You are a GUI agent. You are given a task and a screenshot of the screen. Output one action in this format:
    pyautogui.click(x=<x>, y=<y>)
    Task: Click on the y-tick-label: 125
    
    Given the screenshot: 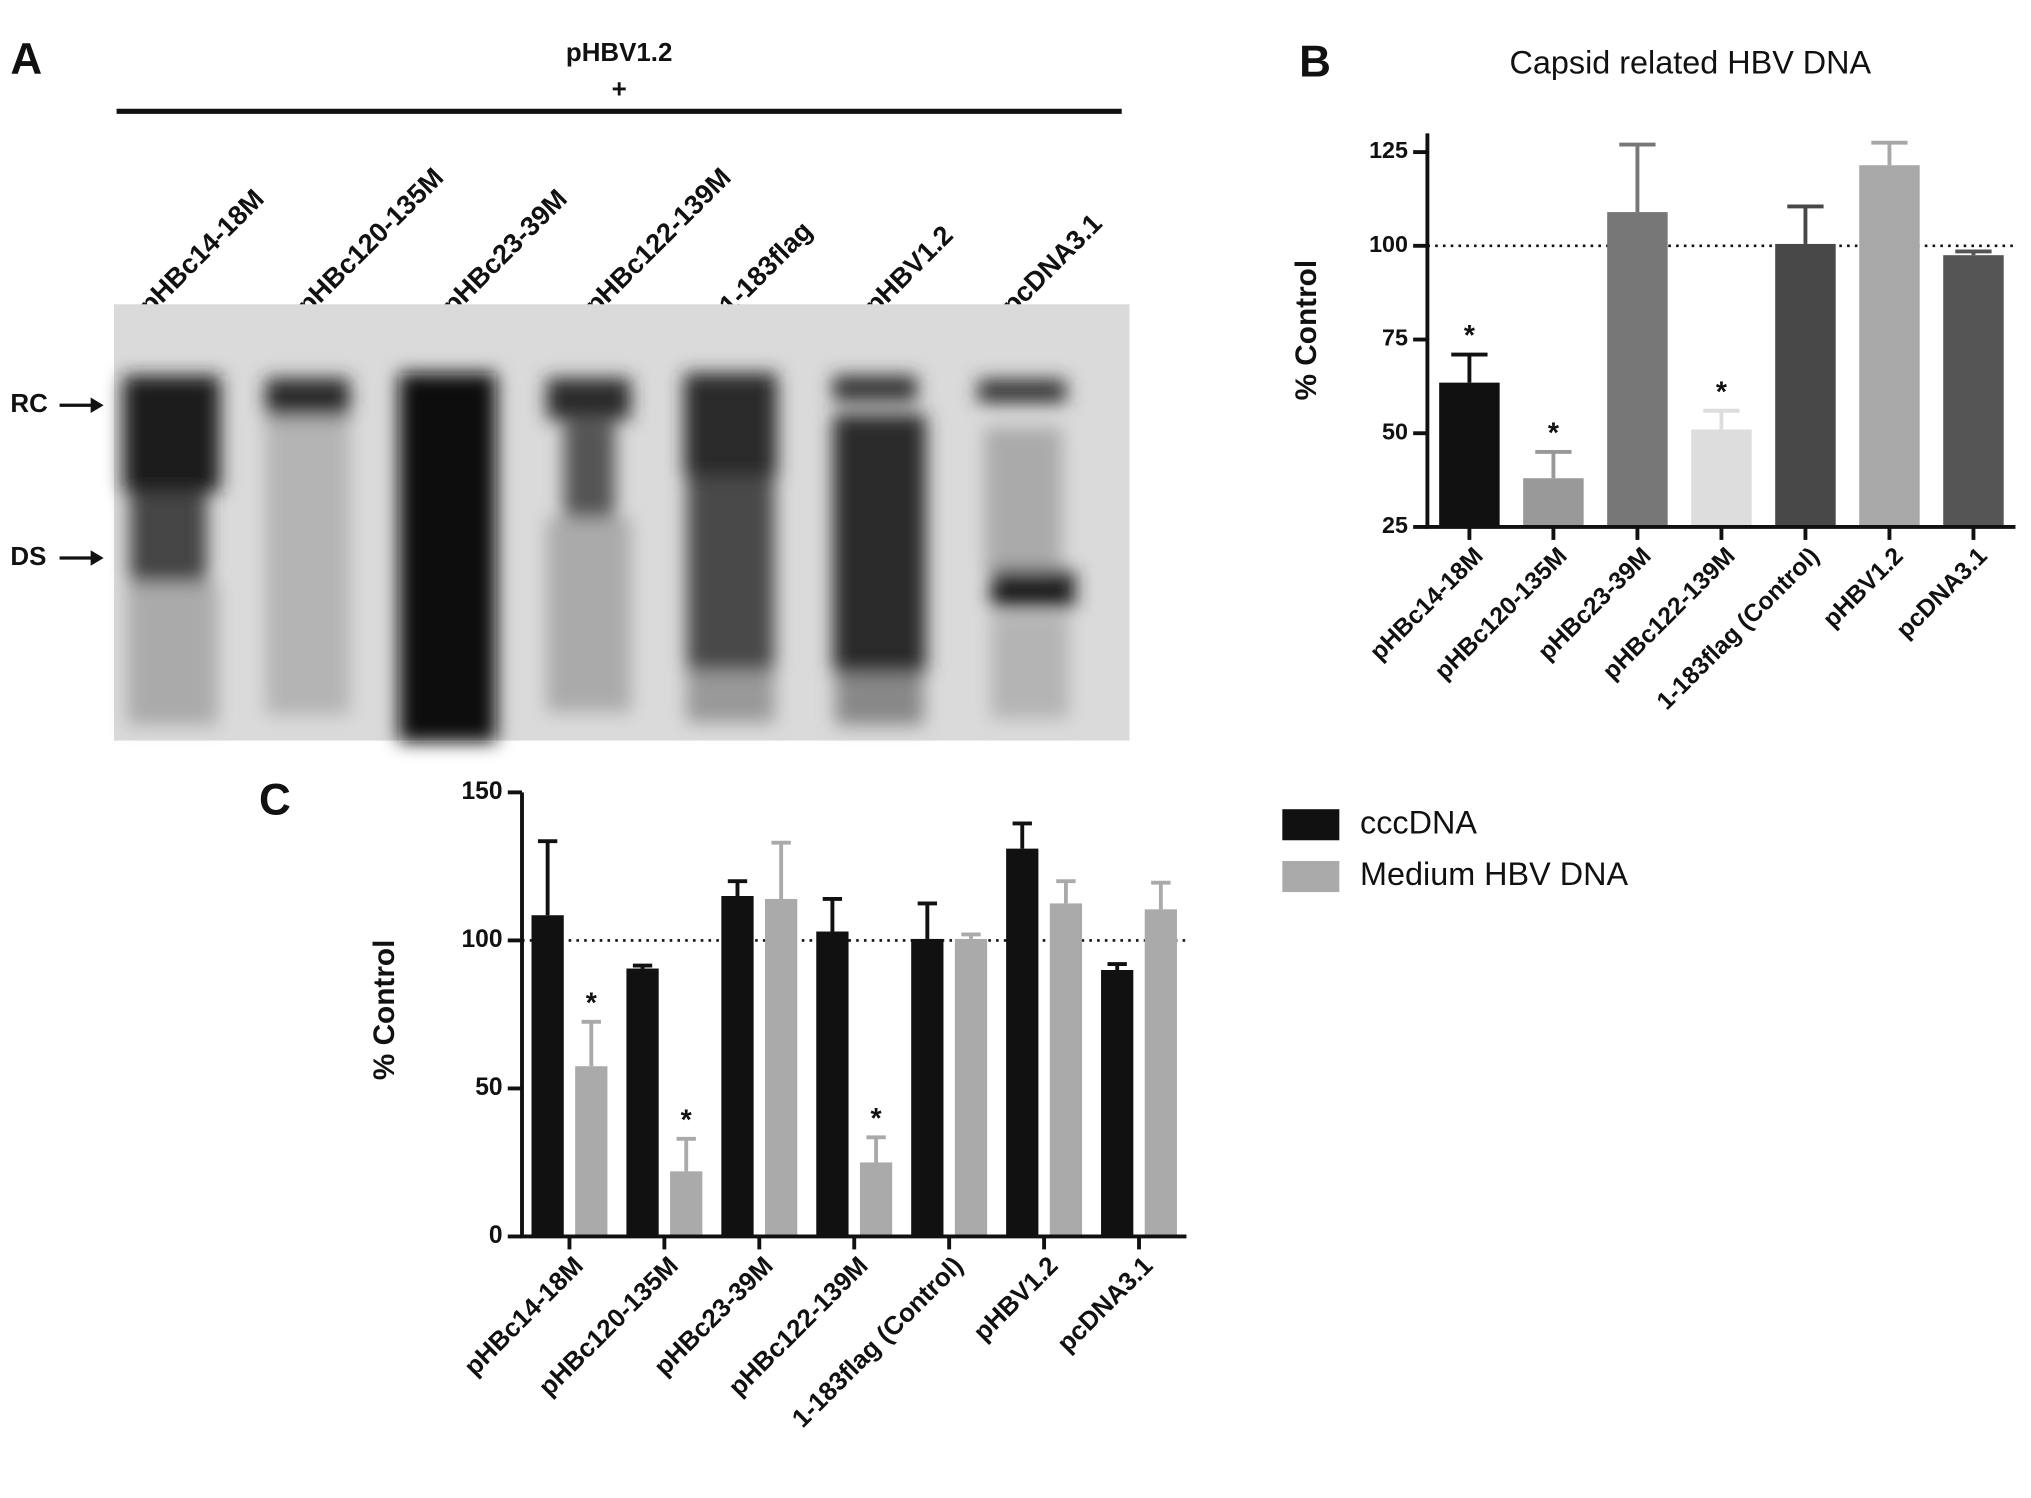 What is the action you would take?
    pyautogui.click(x=1388, y=150)
    